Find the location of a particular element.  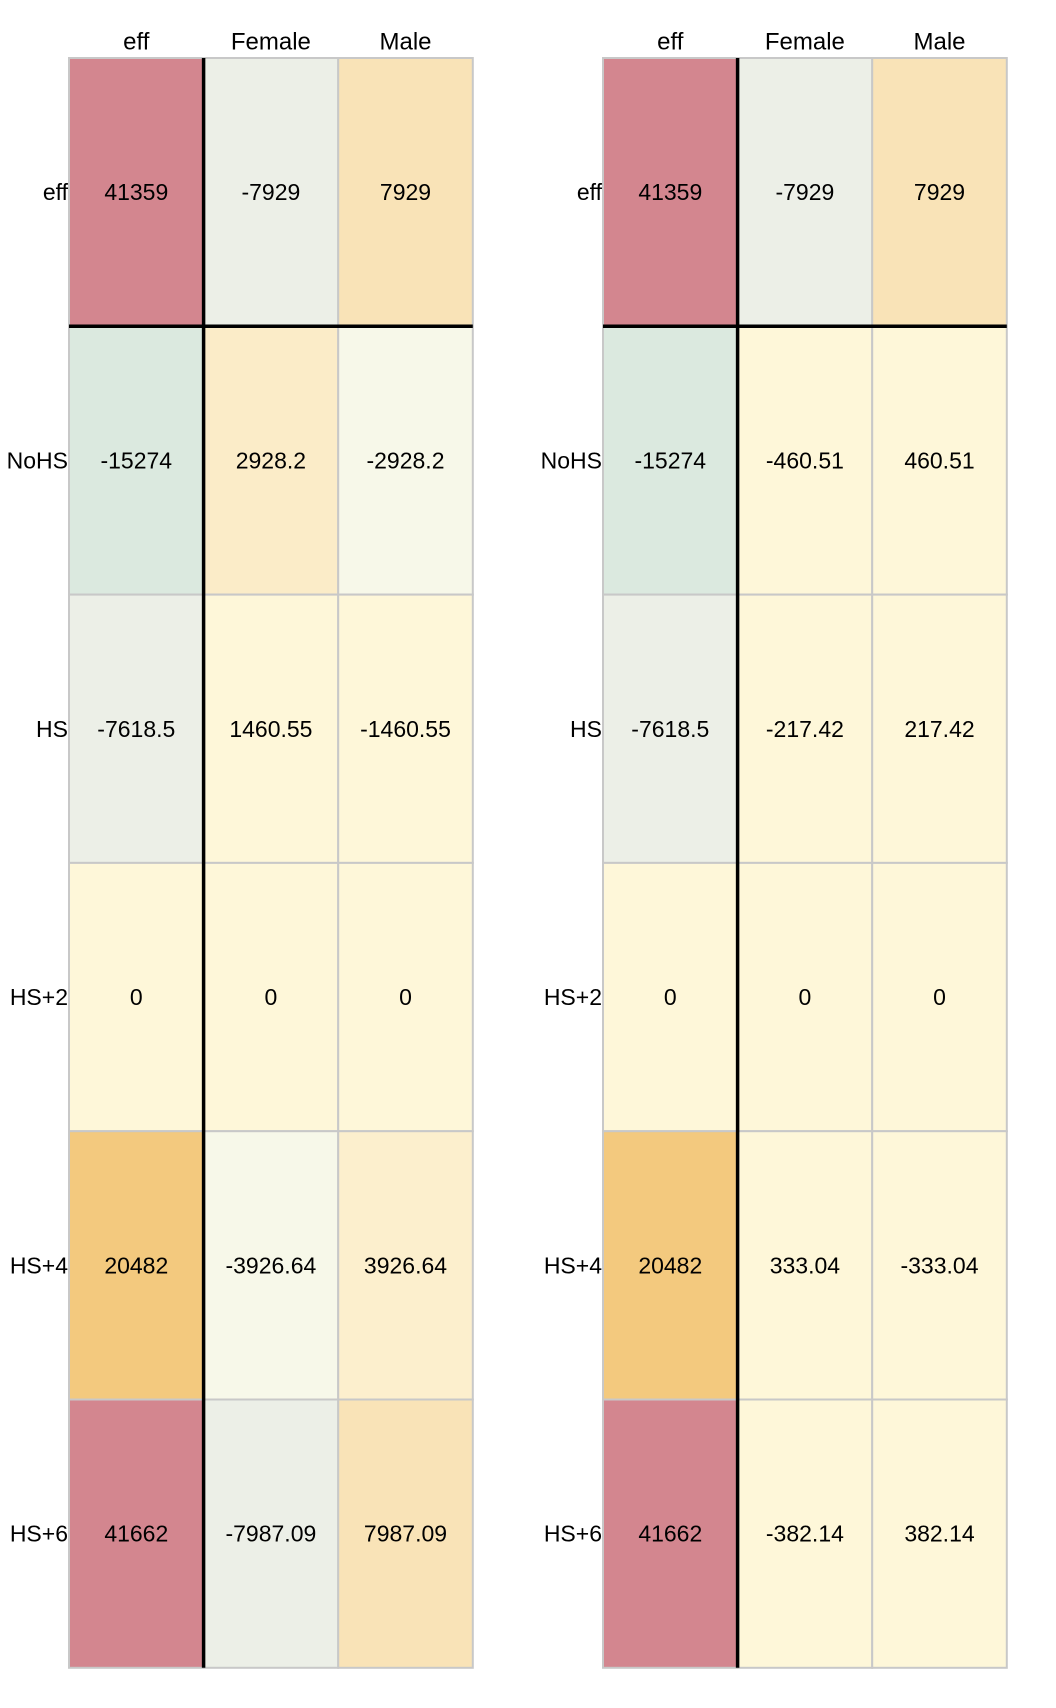

cell-value-label: 333.04 is located at coordinates (805, 1265).